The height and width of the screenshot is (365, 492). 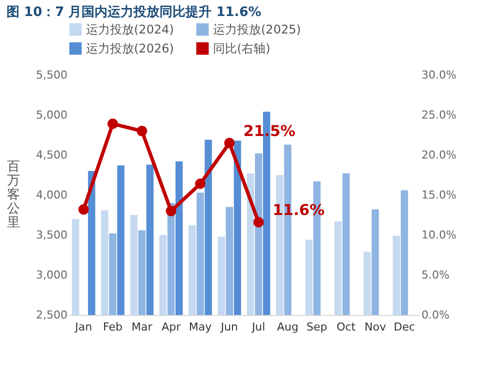 I want to click on x-tick-label: Jun, so click(x=229, y=327).